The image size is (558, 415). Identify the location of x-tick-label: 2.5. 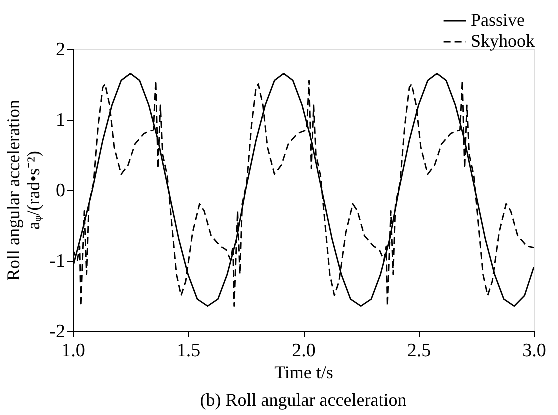
(419, 351).